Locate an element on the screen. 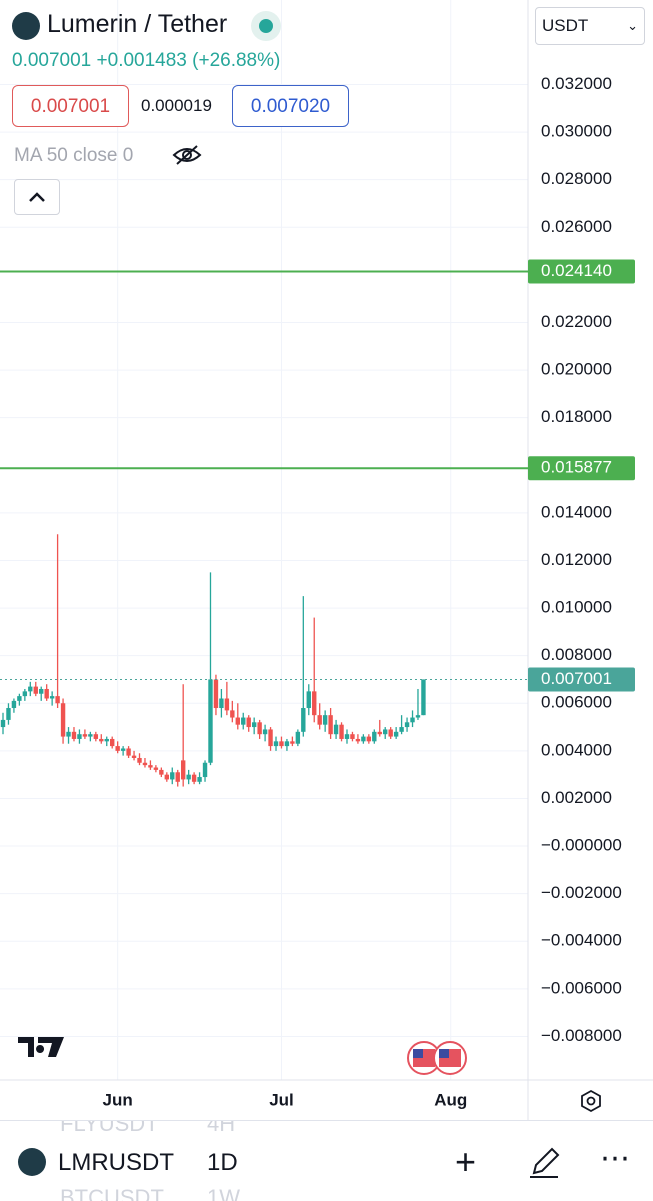  last-price: 0.007001 is located at coordinates (52, 60).